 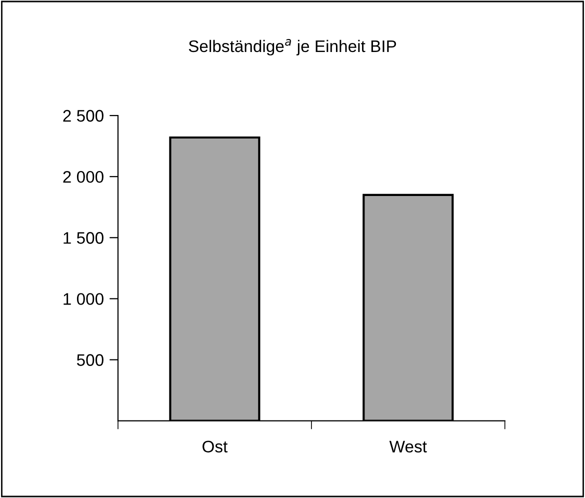 I want to click on chart-title: Selbständige$^{a}$ je Einheit BIP, so click(x=292, y=47).